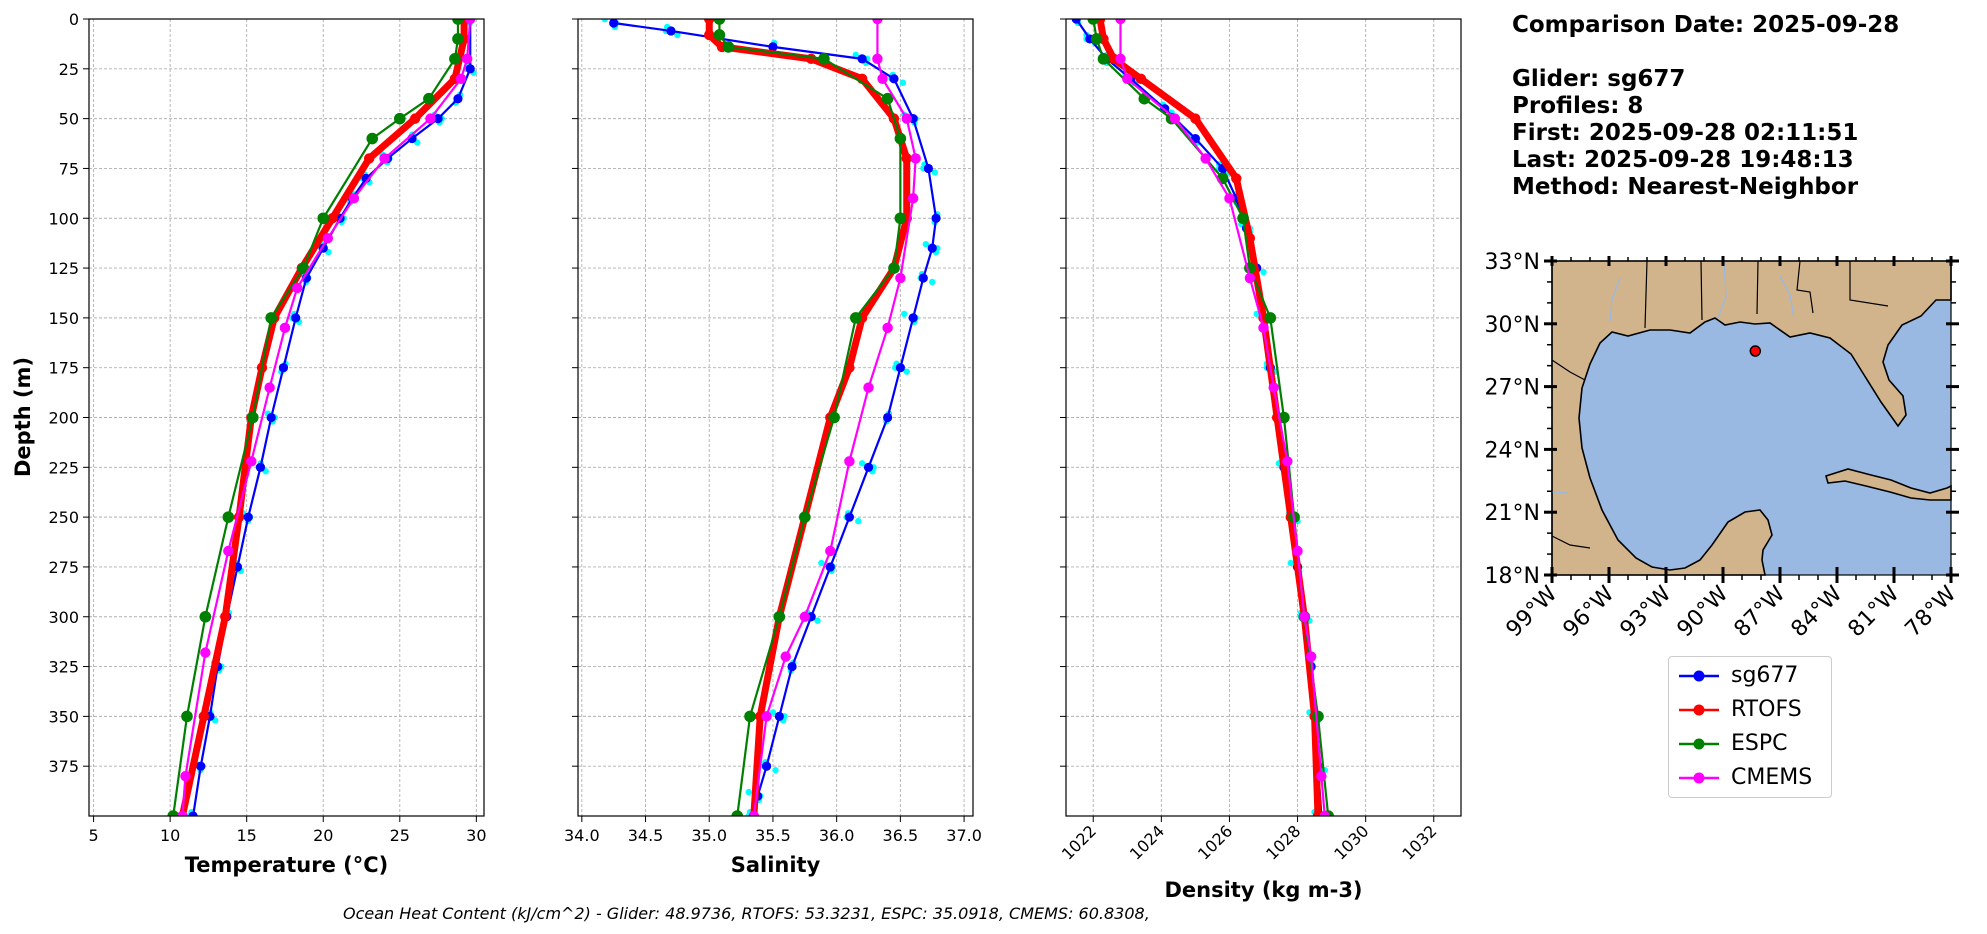 This screenshot has width=1987, height=934. What do you see at coordinates (1351, 842) in the screenshot?
I see `x-tick-label: 1030` at bounding box center [1351, 842].